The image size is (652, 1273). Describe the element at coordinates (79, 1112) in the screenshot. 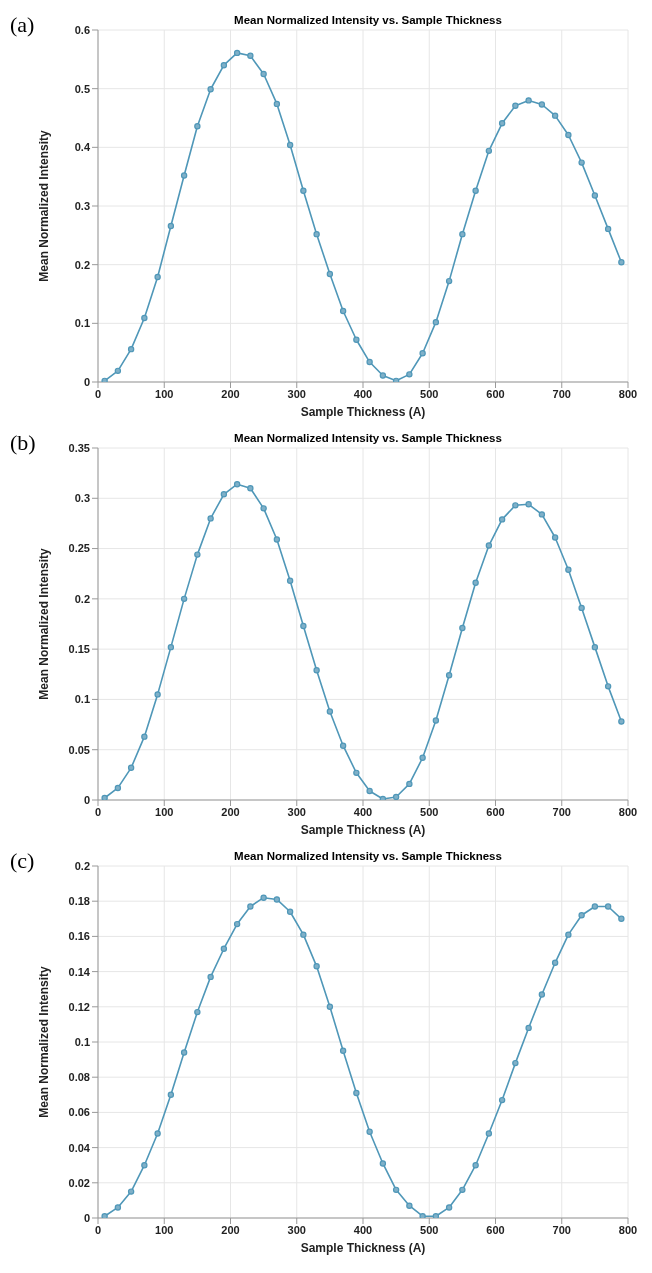

I see `y-tick-label: 0.06` at that location.